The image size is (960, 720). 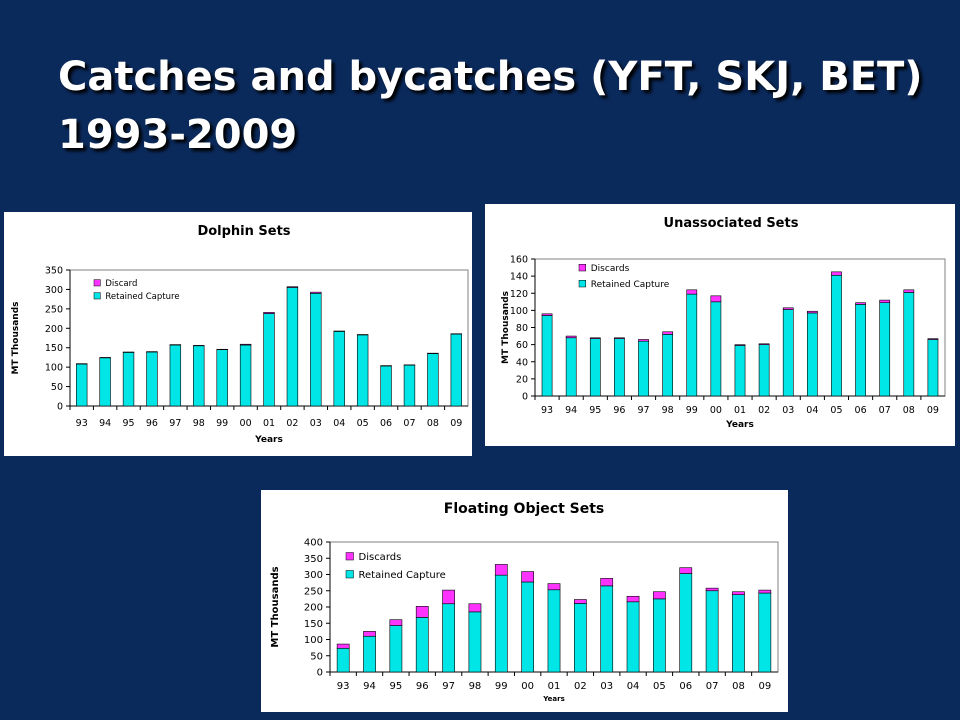 What do you see at coordinates (553, 699) in the screenshot?
I see `floating-x-axis-label: Years` at bounding box center [553, 699].